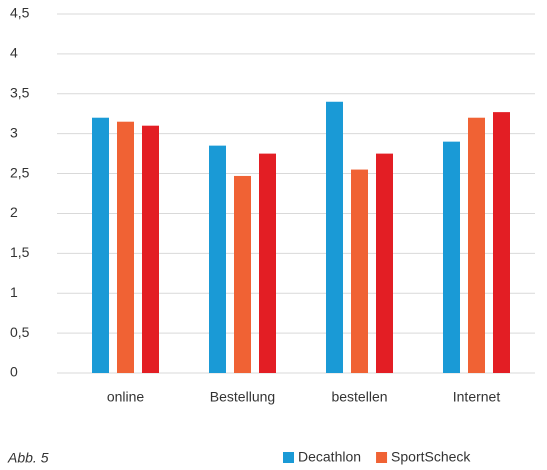 The height and width of the screenshot is (470, 547). I want to click on y-tick-label: 0,5, so click(20, 332).